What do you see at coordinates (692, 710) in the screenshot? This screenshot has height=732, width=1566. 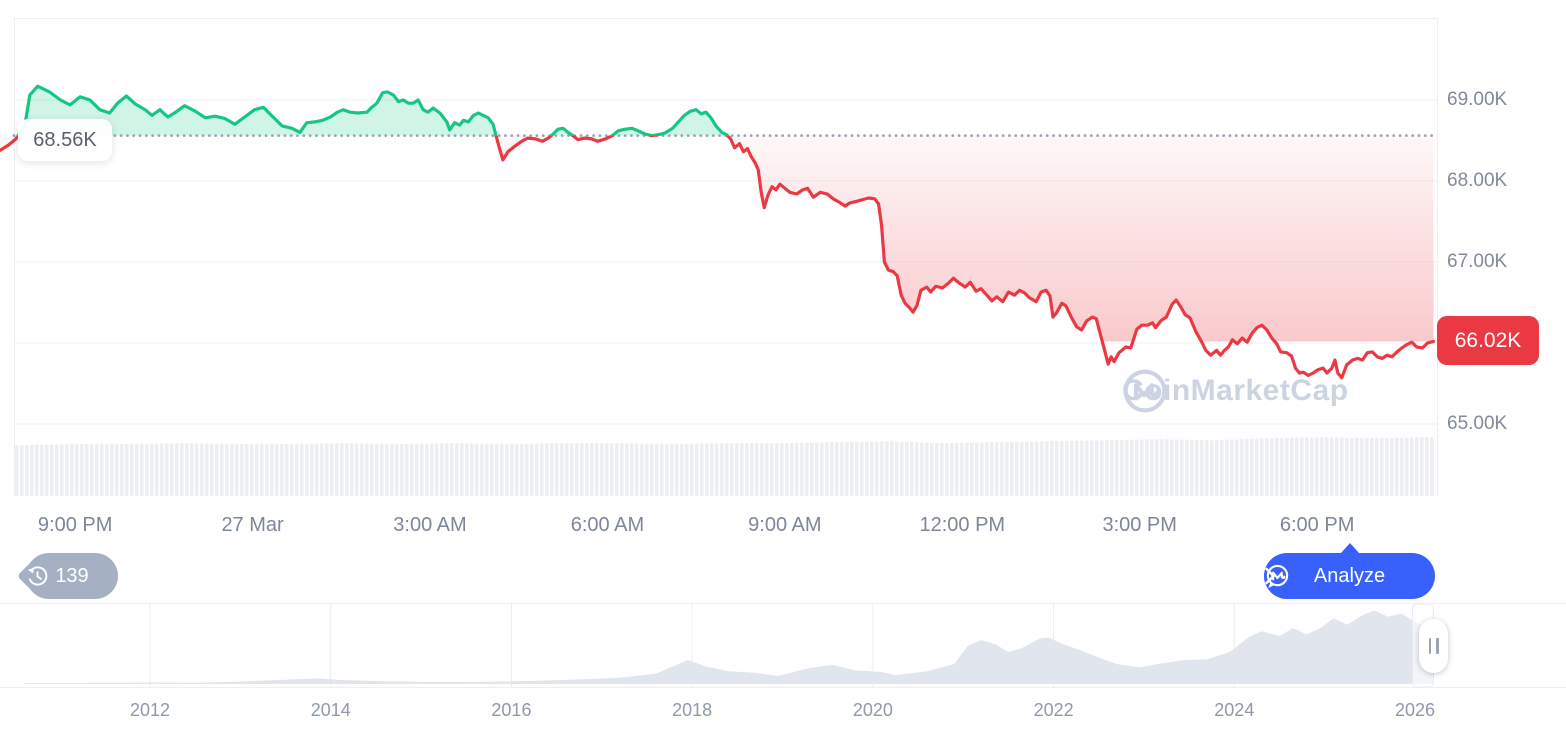 I see `navigator-year-label: 2018` at bounding box center [692, 710].